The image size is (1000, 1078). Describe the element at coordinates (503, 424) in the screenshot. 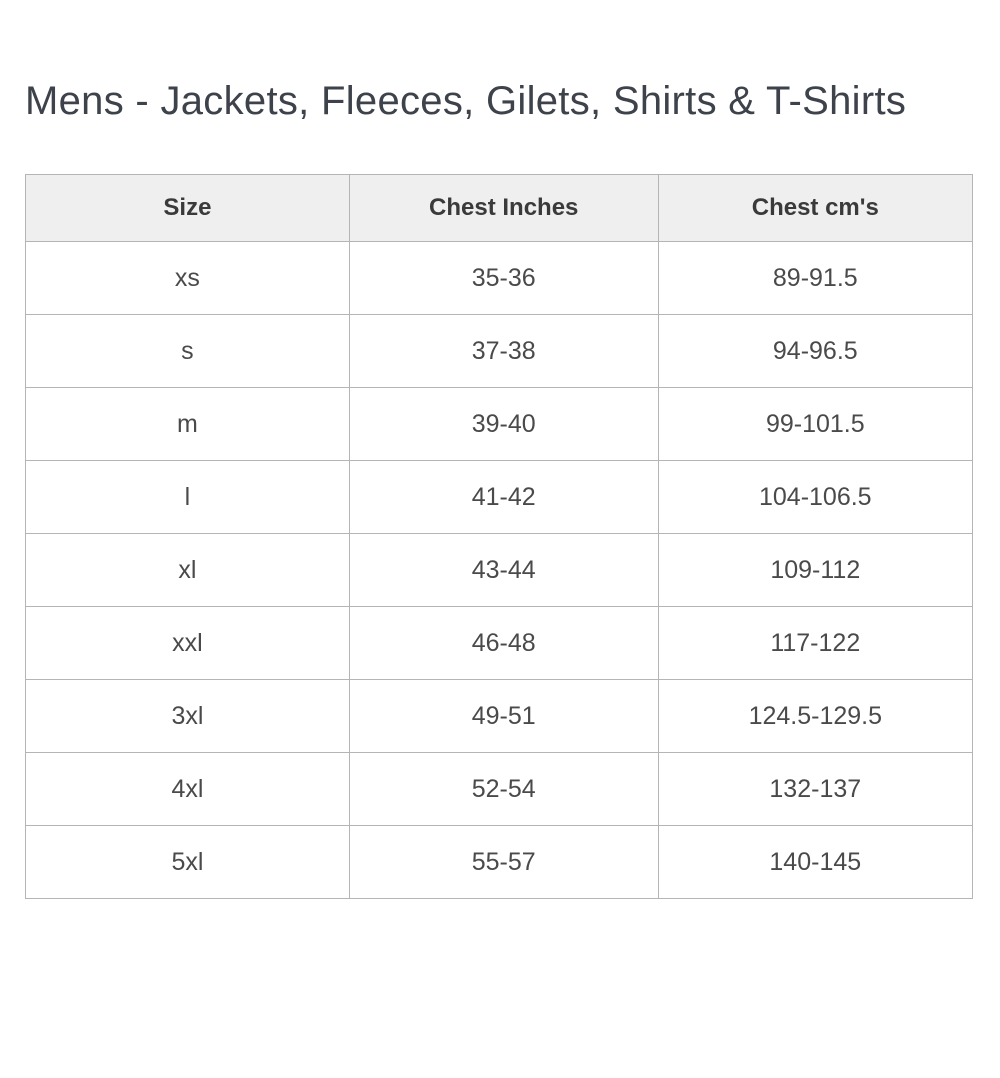

I see `chest-inches-cell: 39-40` at that location.